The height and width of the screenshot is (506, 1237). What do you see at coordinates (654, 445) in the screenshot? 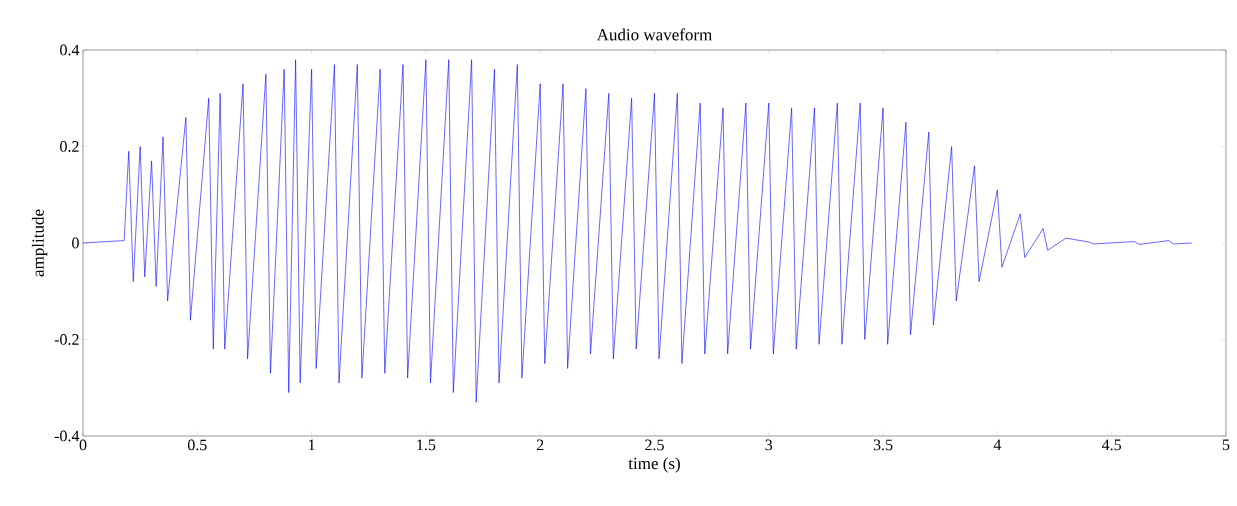
I see `x-tick-label: 2.5` at bounding box center [654, 445].